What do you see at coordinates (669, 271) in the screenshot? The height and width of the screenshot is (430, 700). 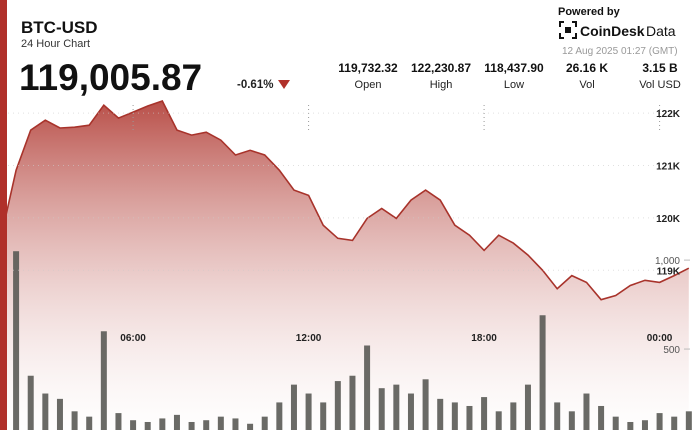 I see `y-tick-label: 119K` at bounding box center [669, 271].